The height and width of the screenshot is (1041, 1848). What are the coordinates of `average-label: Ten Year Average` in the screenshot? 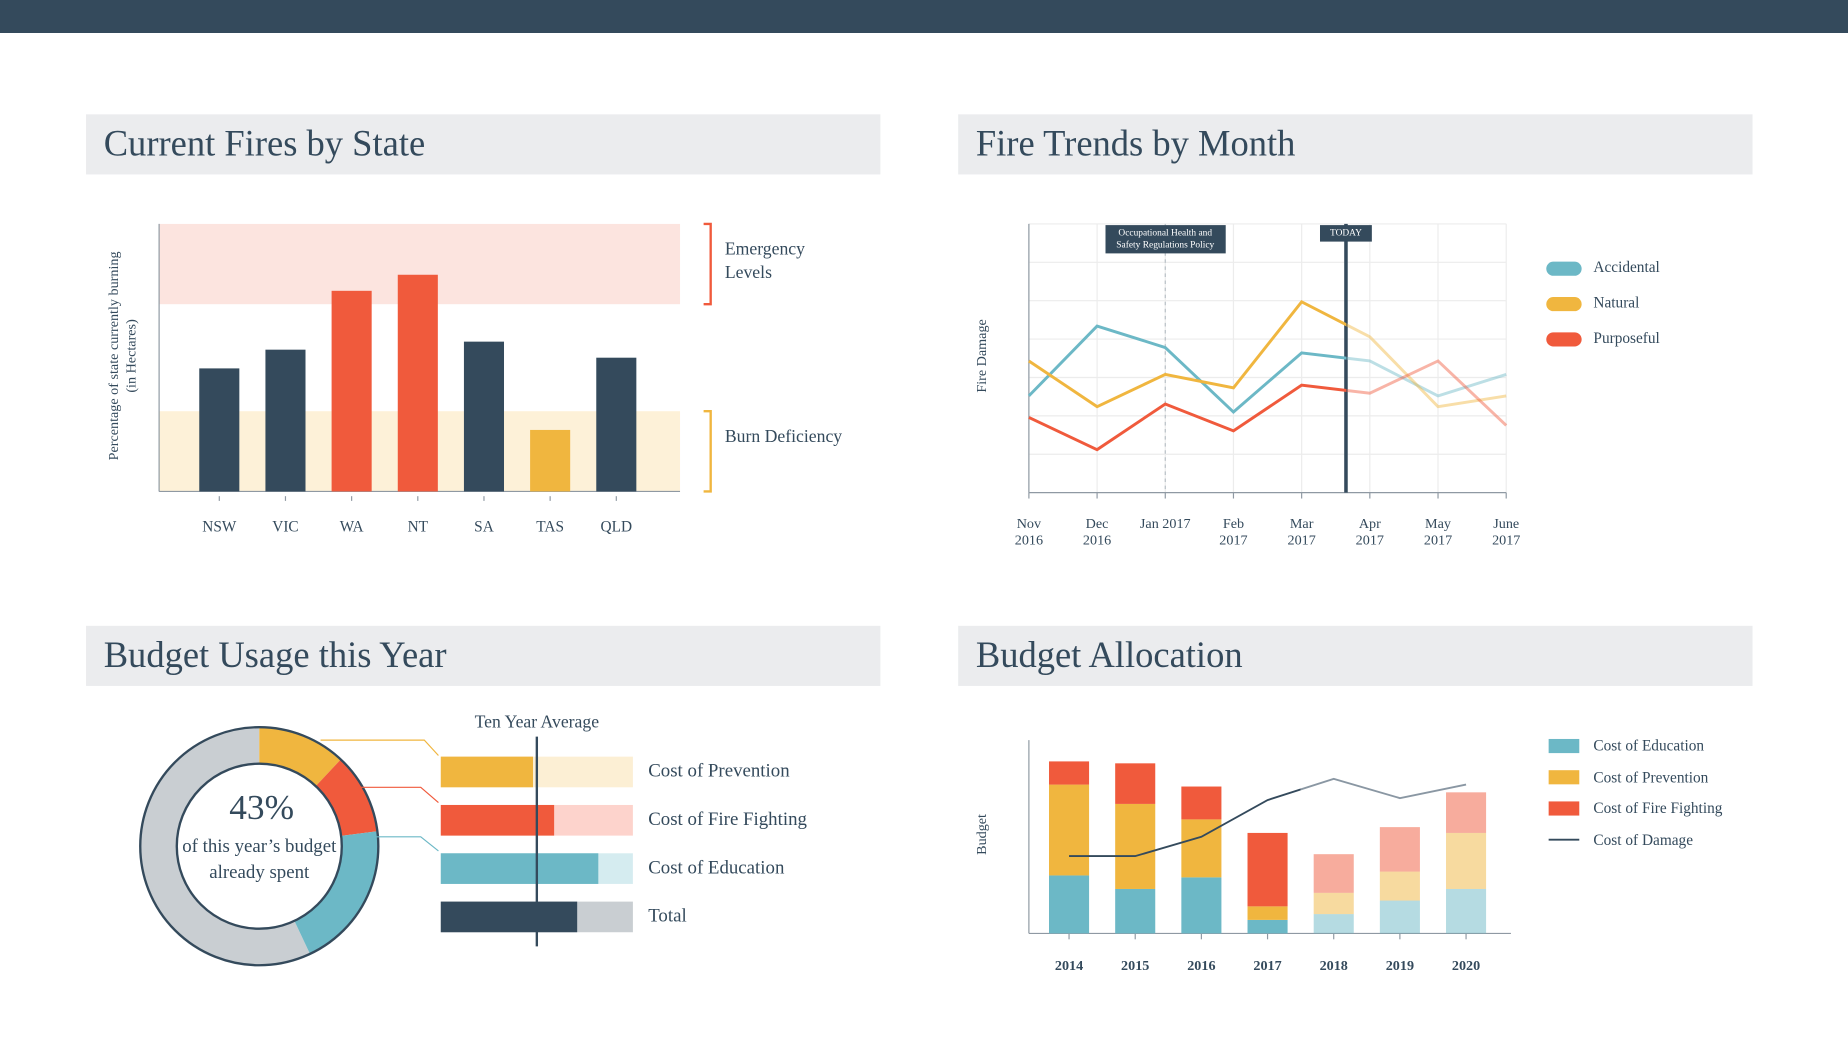 It's located at (537, 722).